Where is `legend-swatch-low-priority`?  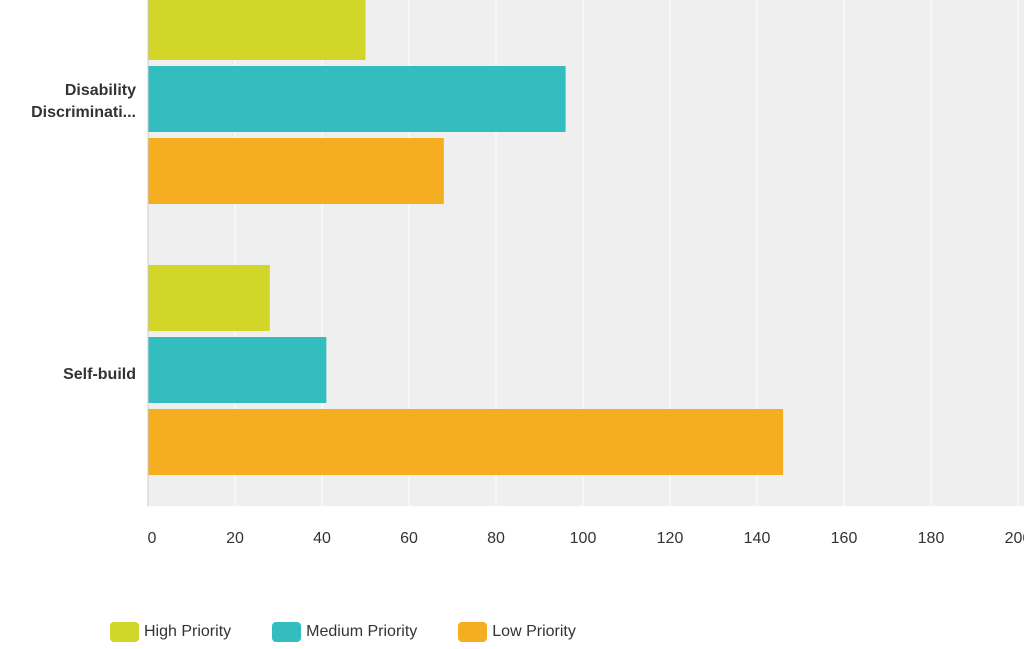
legend-swatch-low-priority is located at coordinates (473, 632).